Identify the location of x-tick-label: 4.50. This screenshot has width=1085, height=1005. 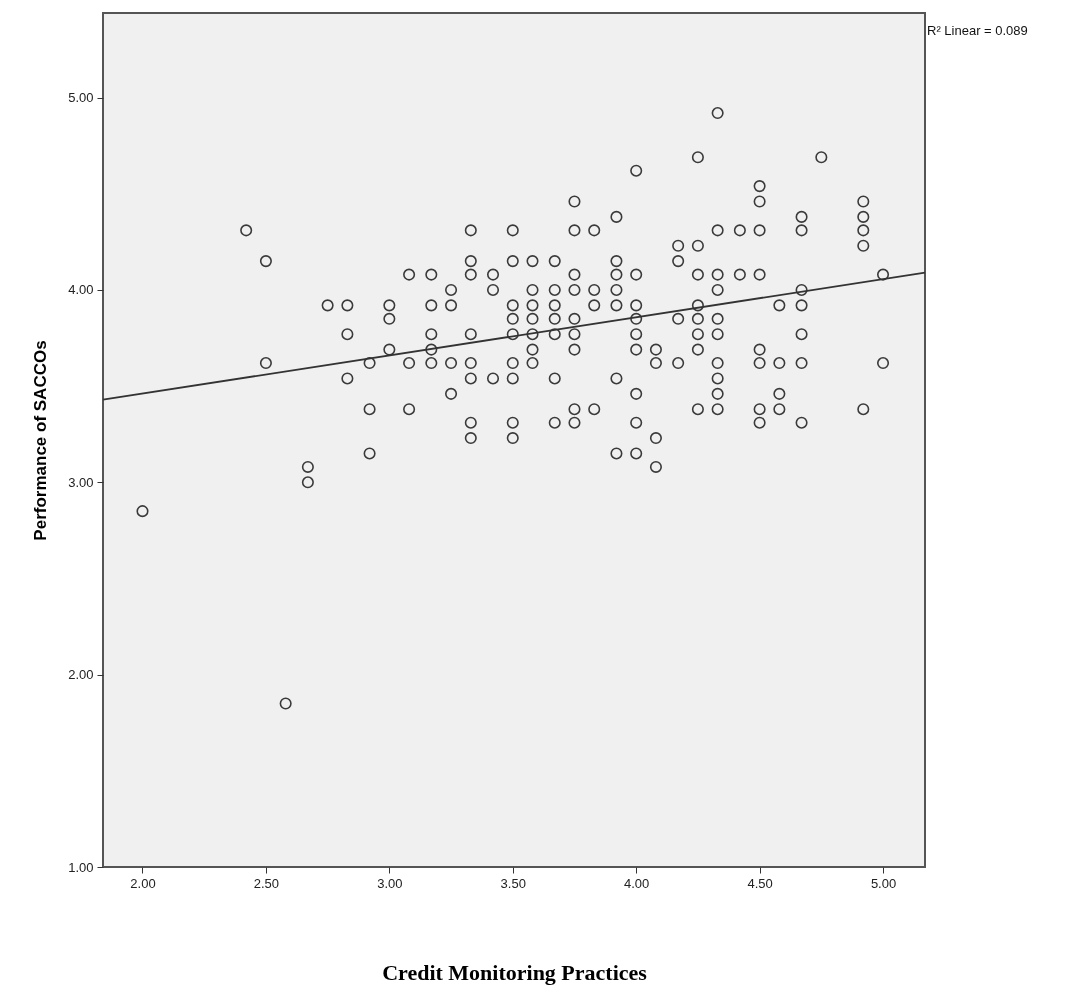
(760, 883).